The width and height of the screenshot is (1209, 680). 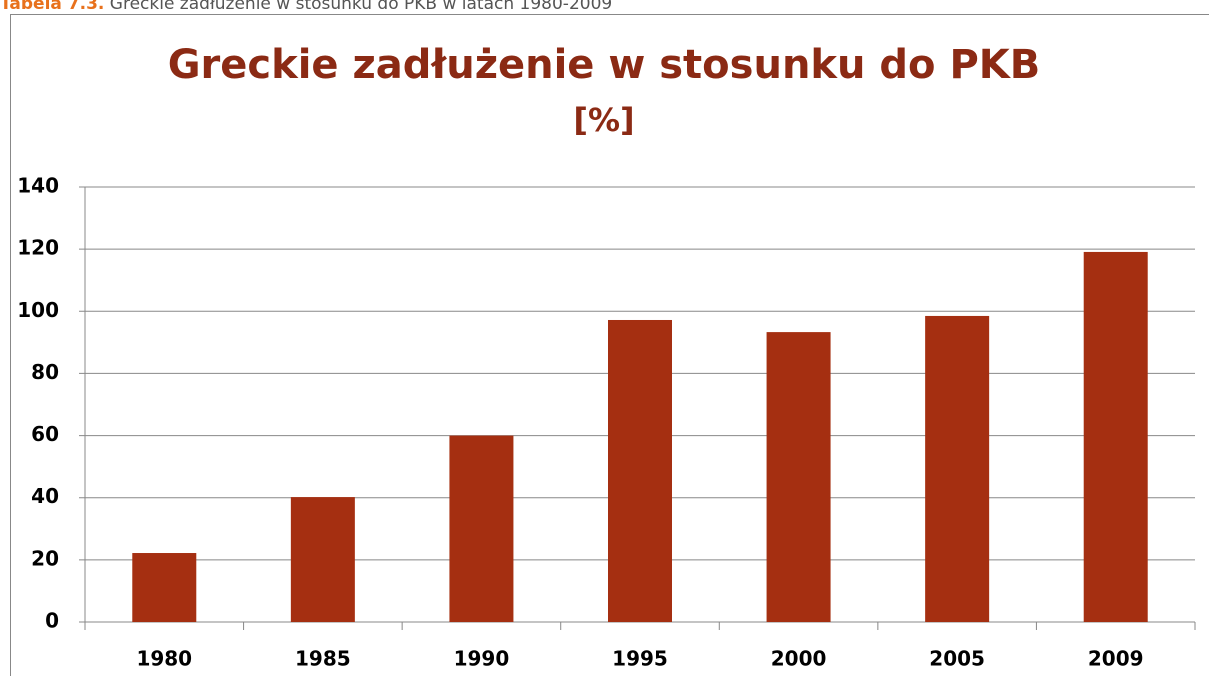 What do you see at coordinates (52, 7) in the screenshot?
I see `caption-label: Tabela 7.3.` at bounding box center [52, 7].